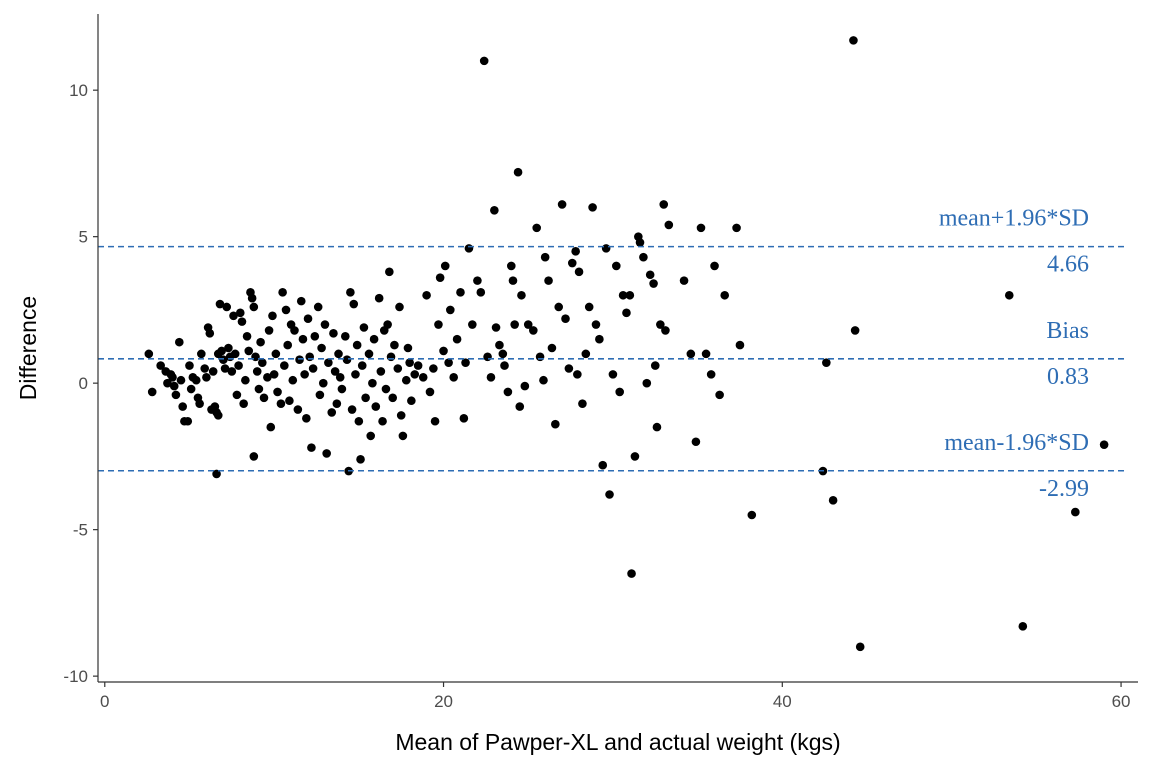 The height and width of the screenshot is (768, 1152). Describe the element at coordinates (443, 701) in the screenshot. I see `x-tick-label-1: 20` at that location.